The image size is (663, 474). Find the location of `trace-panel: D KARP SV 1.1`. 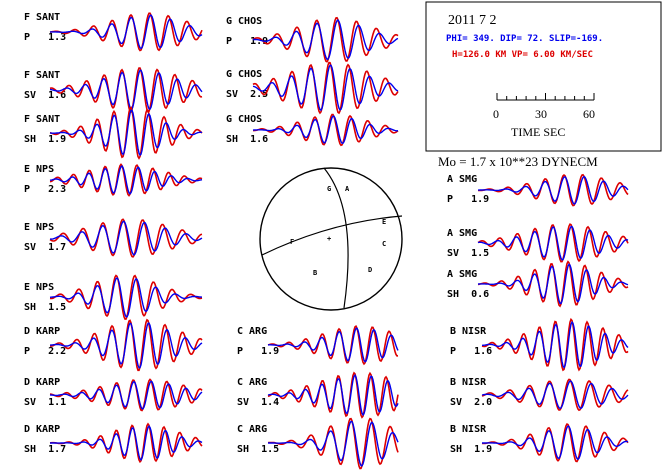

trace-panel: D KARP SV 1.1 is located at coordinates (113, 394).